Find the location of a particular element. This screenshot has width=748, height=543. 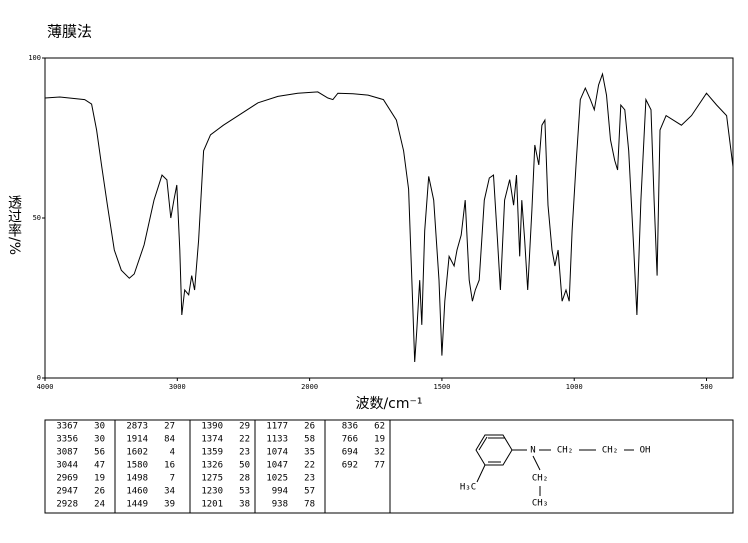

peak-transmittance: 16 is located at coordinates (169, 466).